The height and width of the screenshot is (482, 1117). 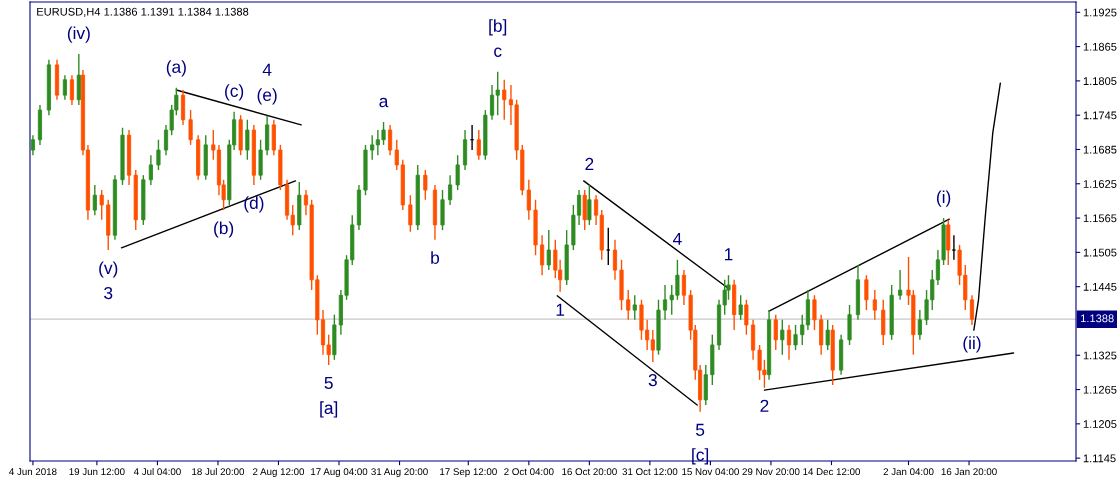 What do you see at coordinates (969, 472) in the screenshot?
I see `x-tick-label: 16 Jan 20:00` at bounding box center [969, 472].